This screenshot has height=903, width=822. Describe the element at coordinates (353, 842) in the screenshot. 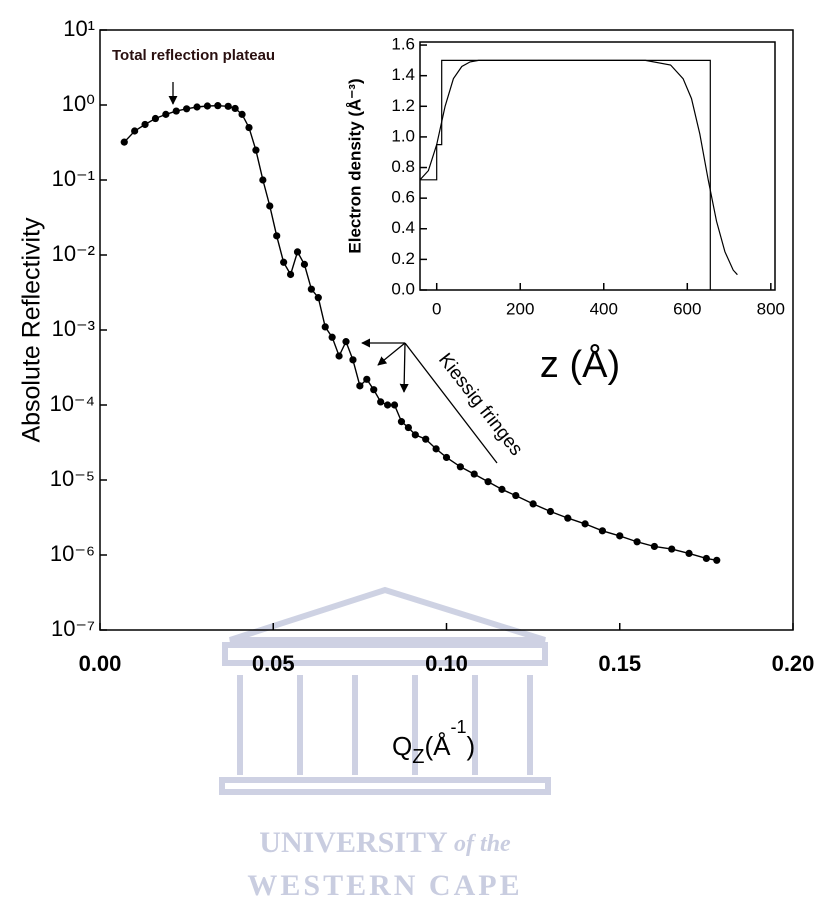

I see `watermark-word: UNIVERSITY` at that location.